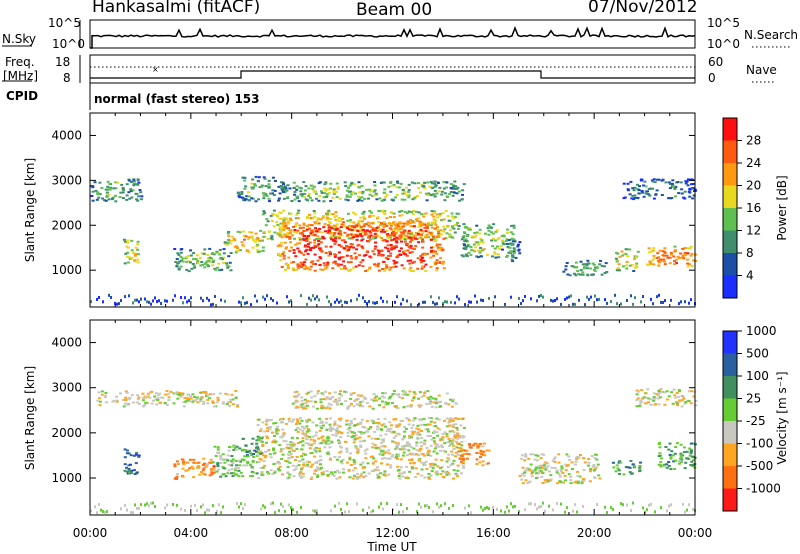 This screenshot has height=554, width=800. Describe the element at coordinates (30, 210) in the screenshot. I see `power-y-label: Slant Range [km]` at that location.